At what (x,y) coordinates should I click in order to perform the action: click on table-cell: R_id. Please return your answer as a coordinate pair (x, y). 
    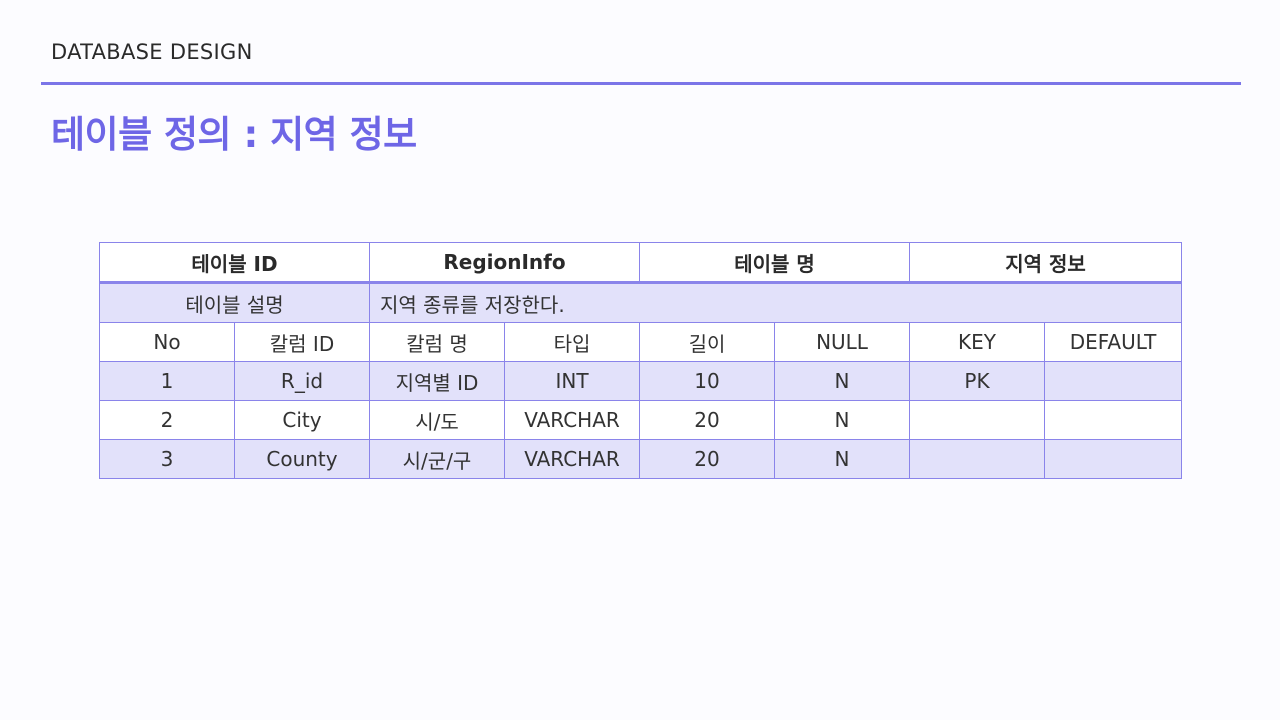
    Looking at the image, I should click on (302, 381).